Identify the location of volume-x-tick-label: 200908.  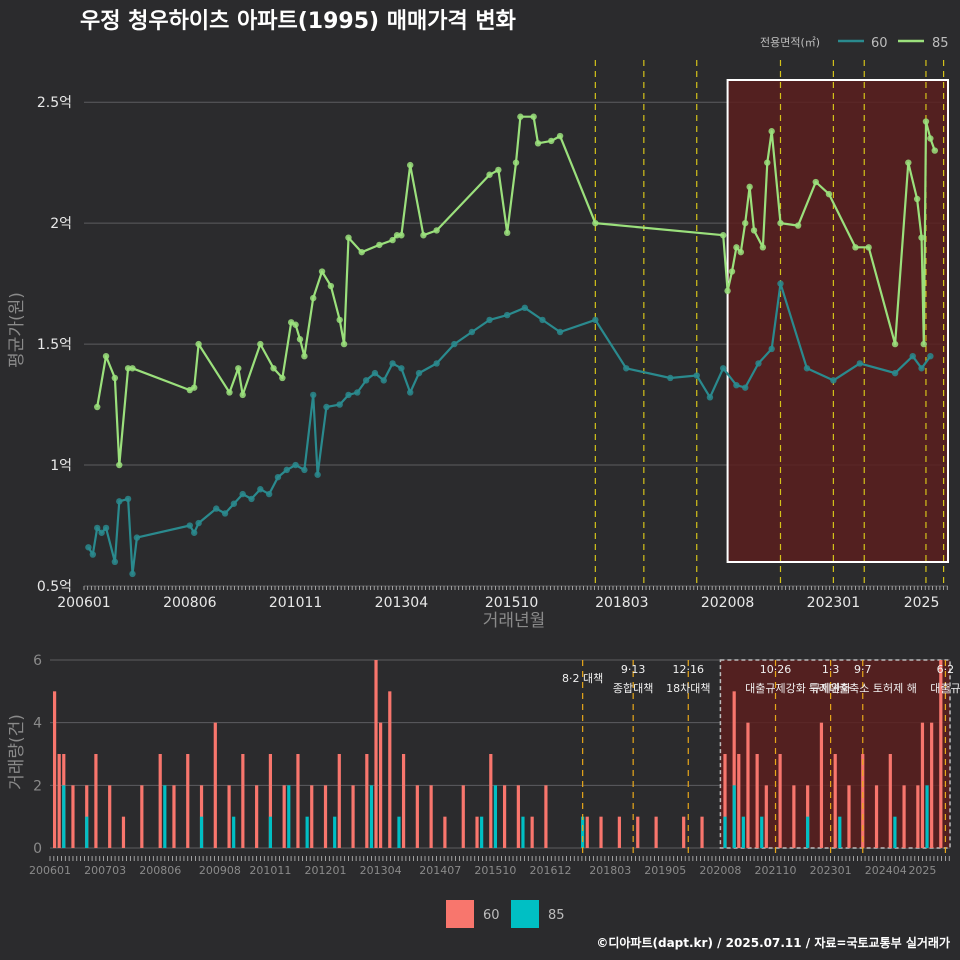
(220, 870).